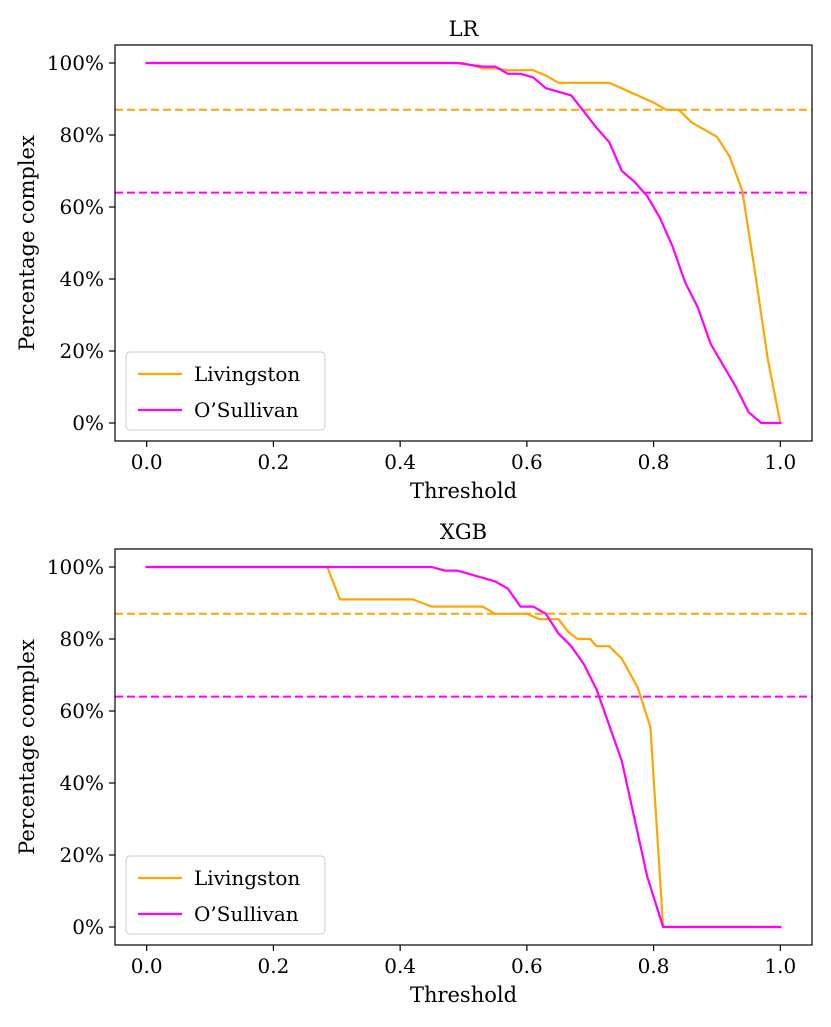 The width and height of the screenshot is (831, 1027). What do you see at coordinates (527, 966) in the screenshot?
I see `xgb-xtick-label: 0.6` at bounding box center [527, 966].